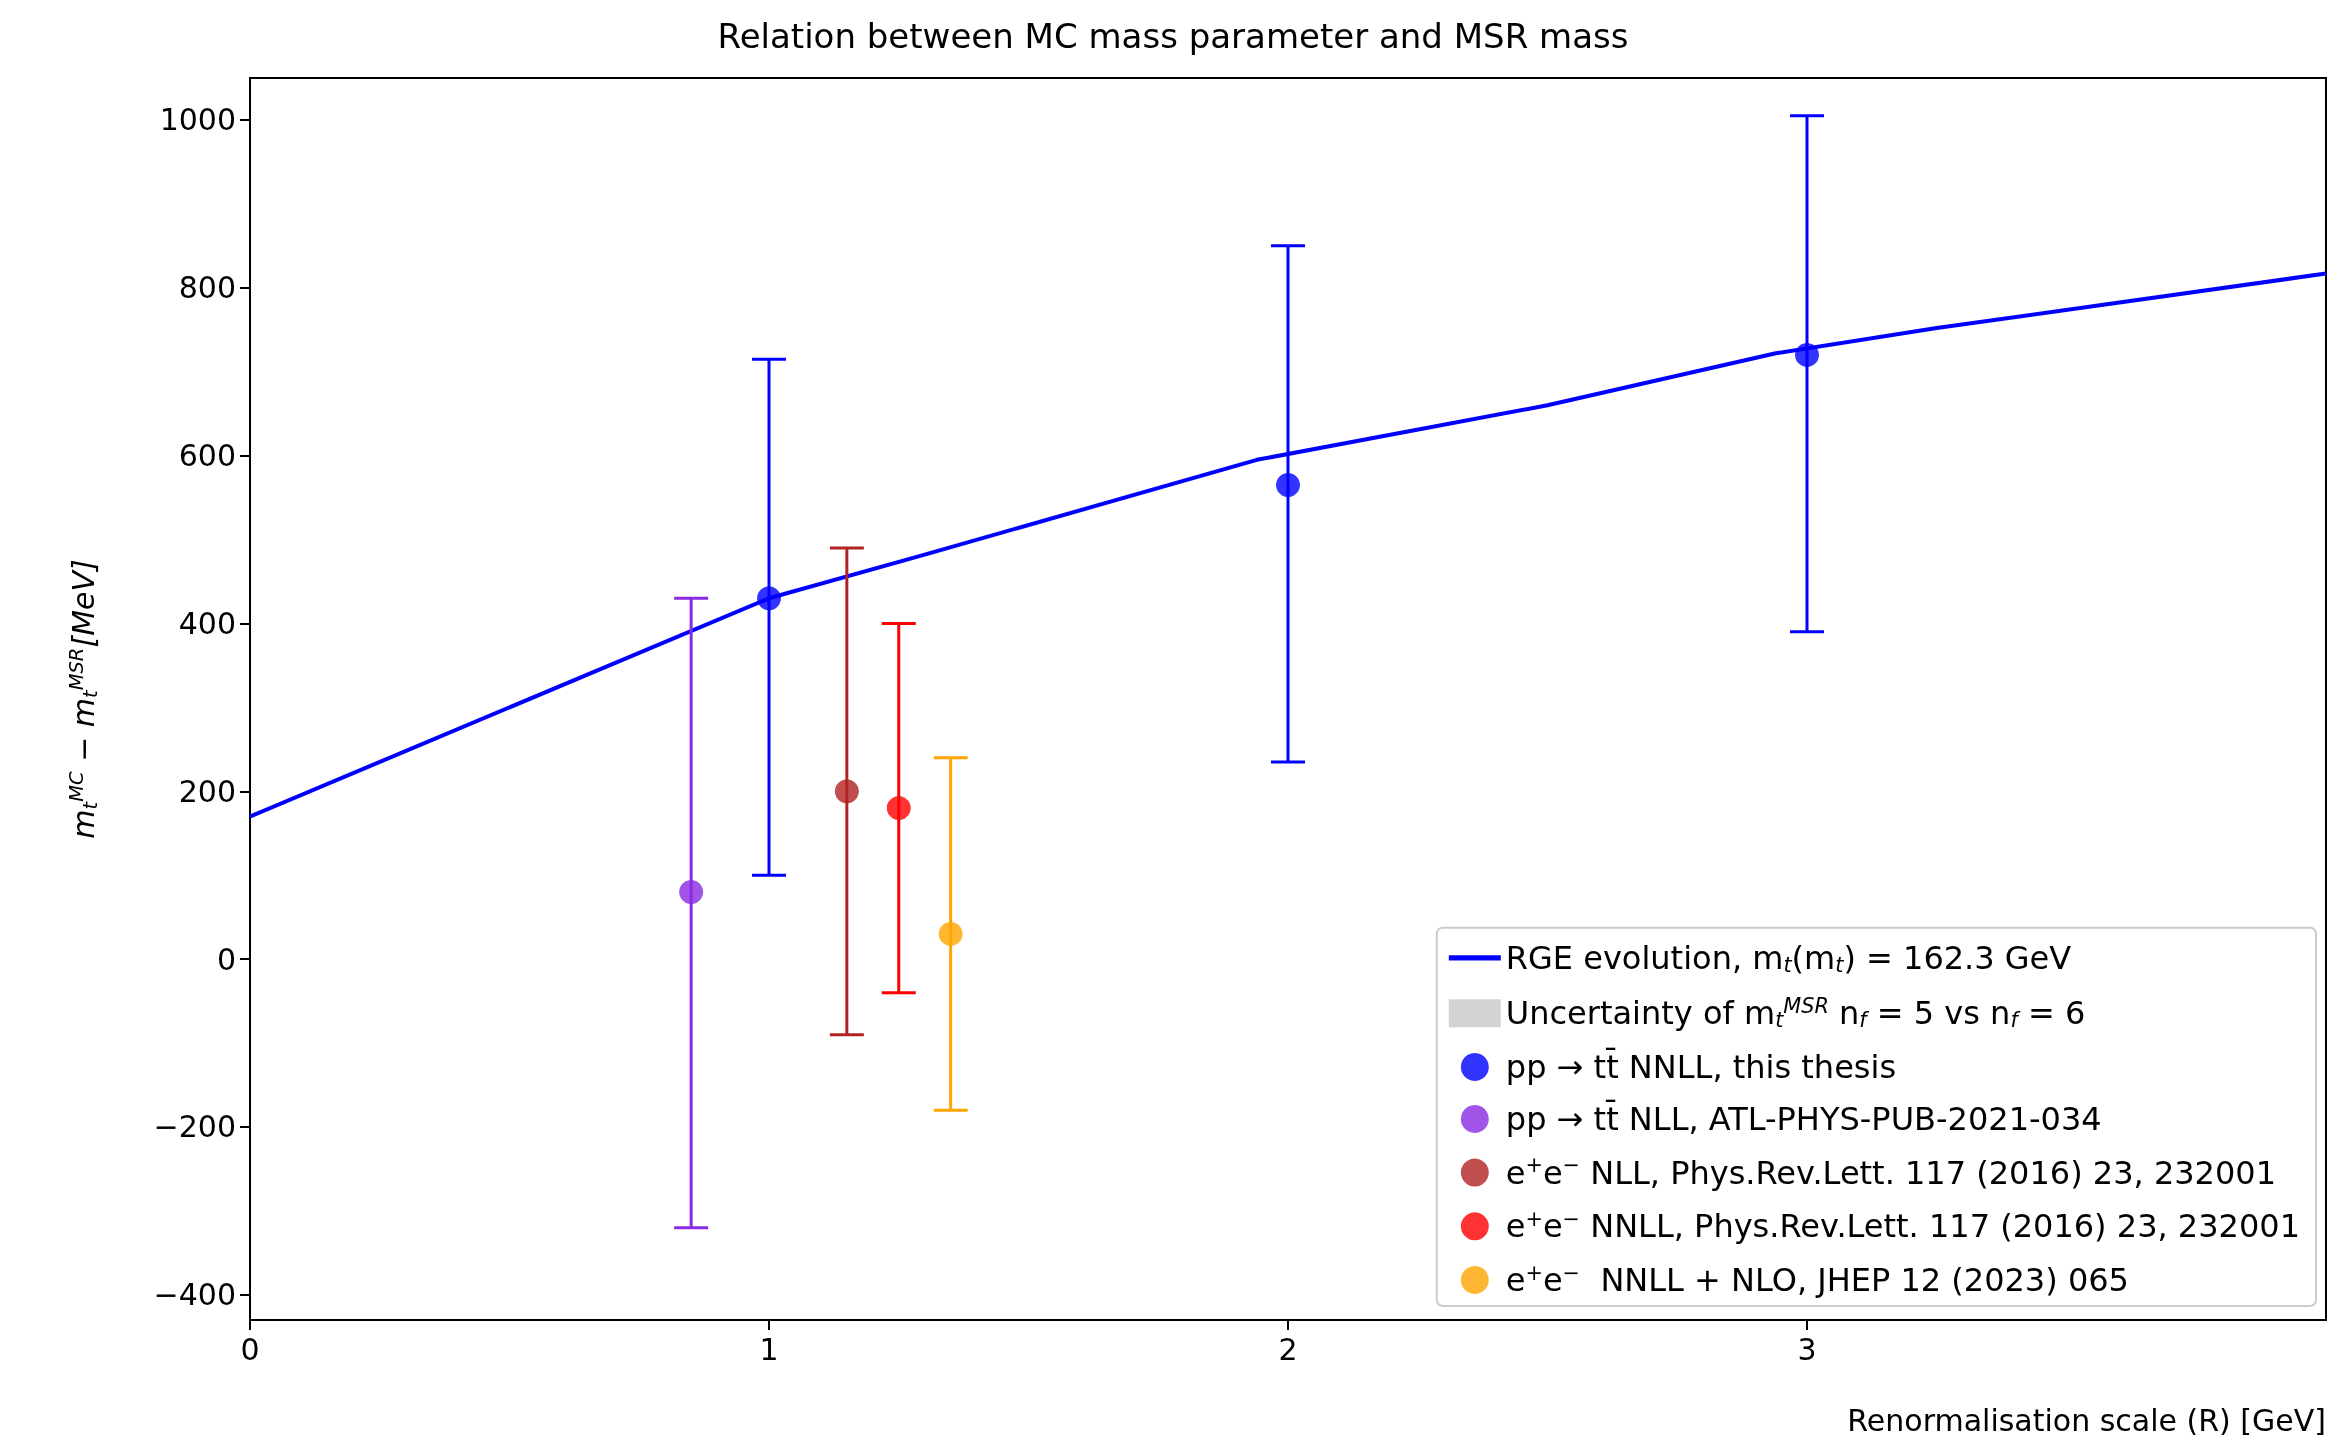 The image size is (2346, 1449). I want to click on legend-label: e+e− NNLL + NLO, JHEP 12 (2023) 065, so click(1817, 1279).